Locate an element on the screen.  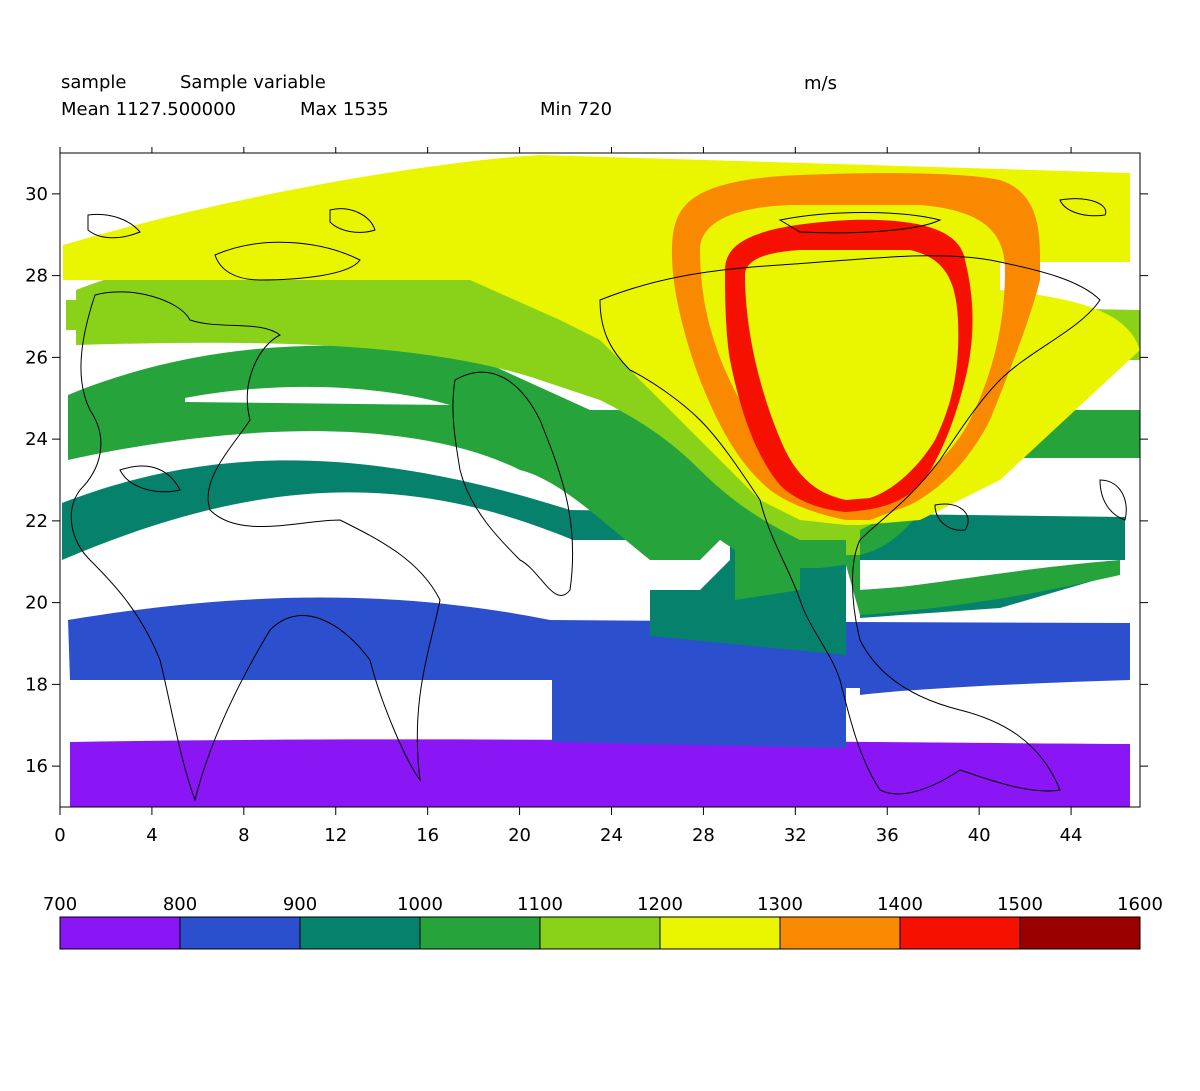
max-stat: Max 1535 is located at coordinates (344, 109).